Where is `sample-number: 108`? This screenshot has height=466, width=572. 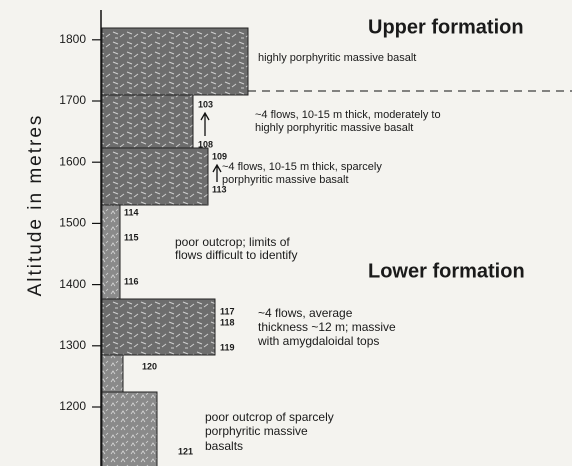
sample-number: 108 is located at coordinates (205, 144).